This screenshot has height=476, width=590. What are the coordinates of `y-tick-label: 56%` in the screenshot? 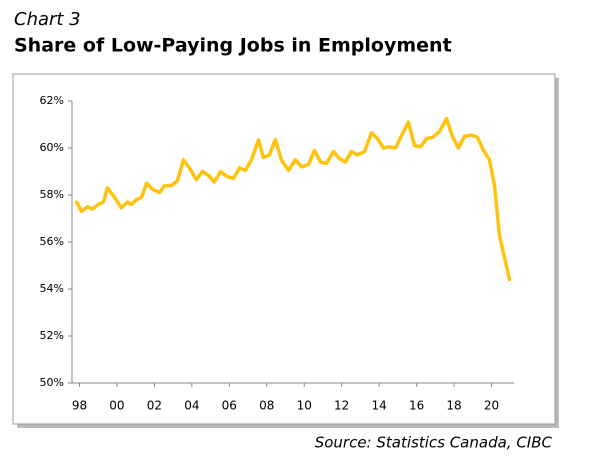 It's located at (52, 241).